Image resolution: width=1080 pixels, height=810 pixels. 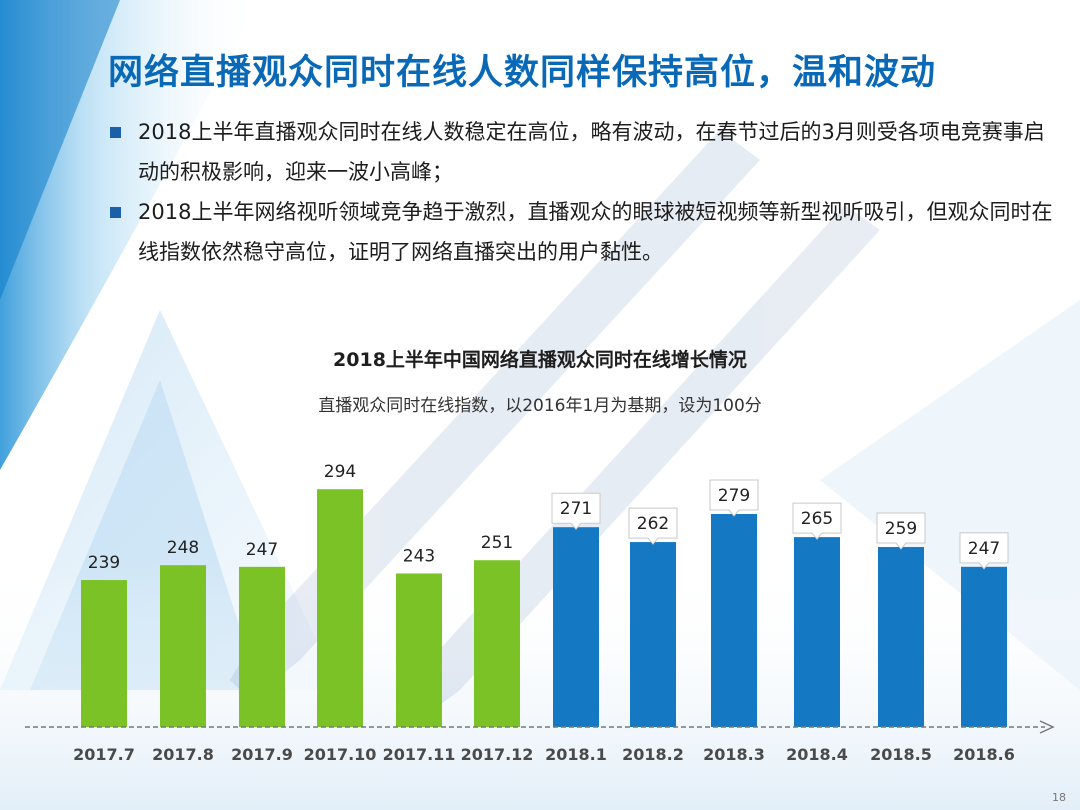 What do you see at coordinates (653, 634) in the screenshot?
I see `bar-2018.2` at bounding box center [653, 634].